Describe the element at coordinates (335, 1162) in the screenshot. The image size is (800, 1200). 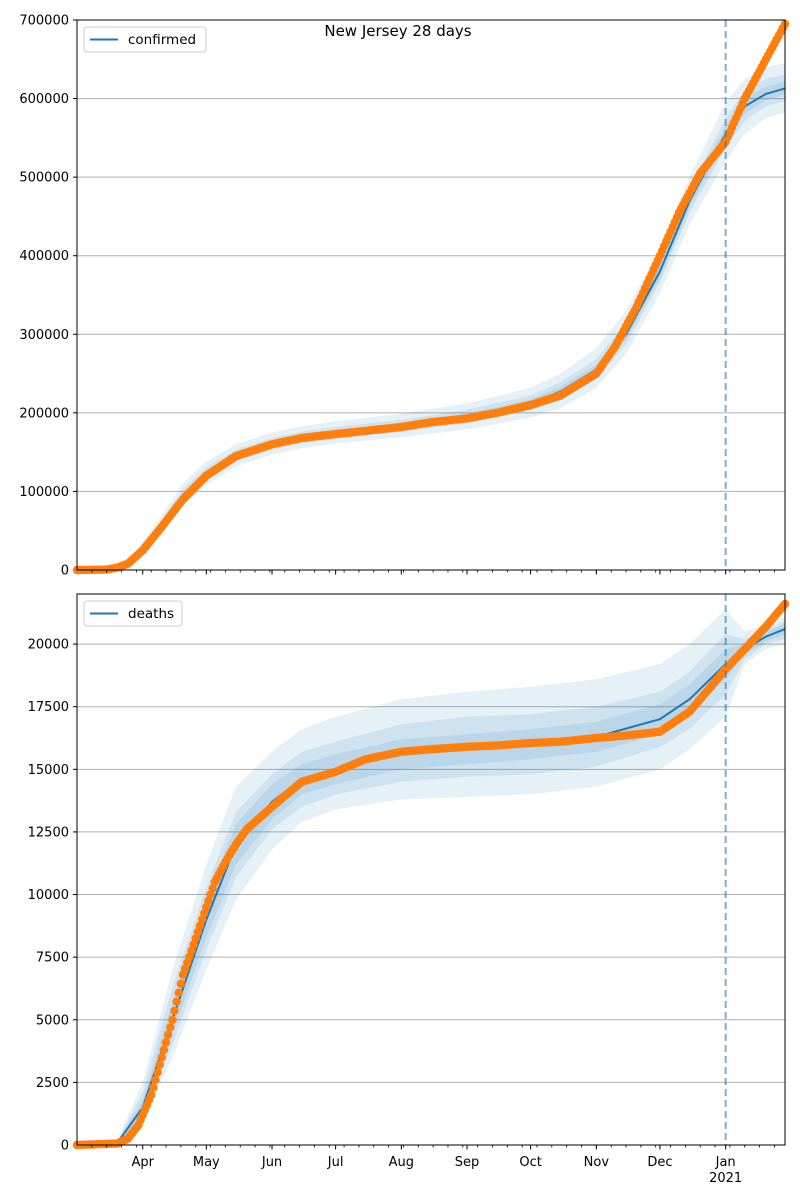
I see `x-tick-label: Jul` at that location.